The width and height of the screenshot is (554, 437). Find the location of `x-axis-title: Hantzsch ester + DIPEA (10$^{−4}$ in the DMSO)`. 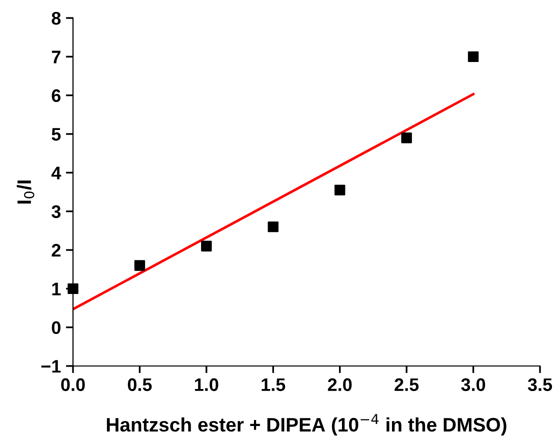

x-axis-title: Hantzsch ester + DIPEA (10$^{−4}$ in the DMSO) is located at coordinates (306, 425).